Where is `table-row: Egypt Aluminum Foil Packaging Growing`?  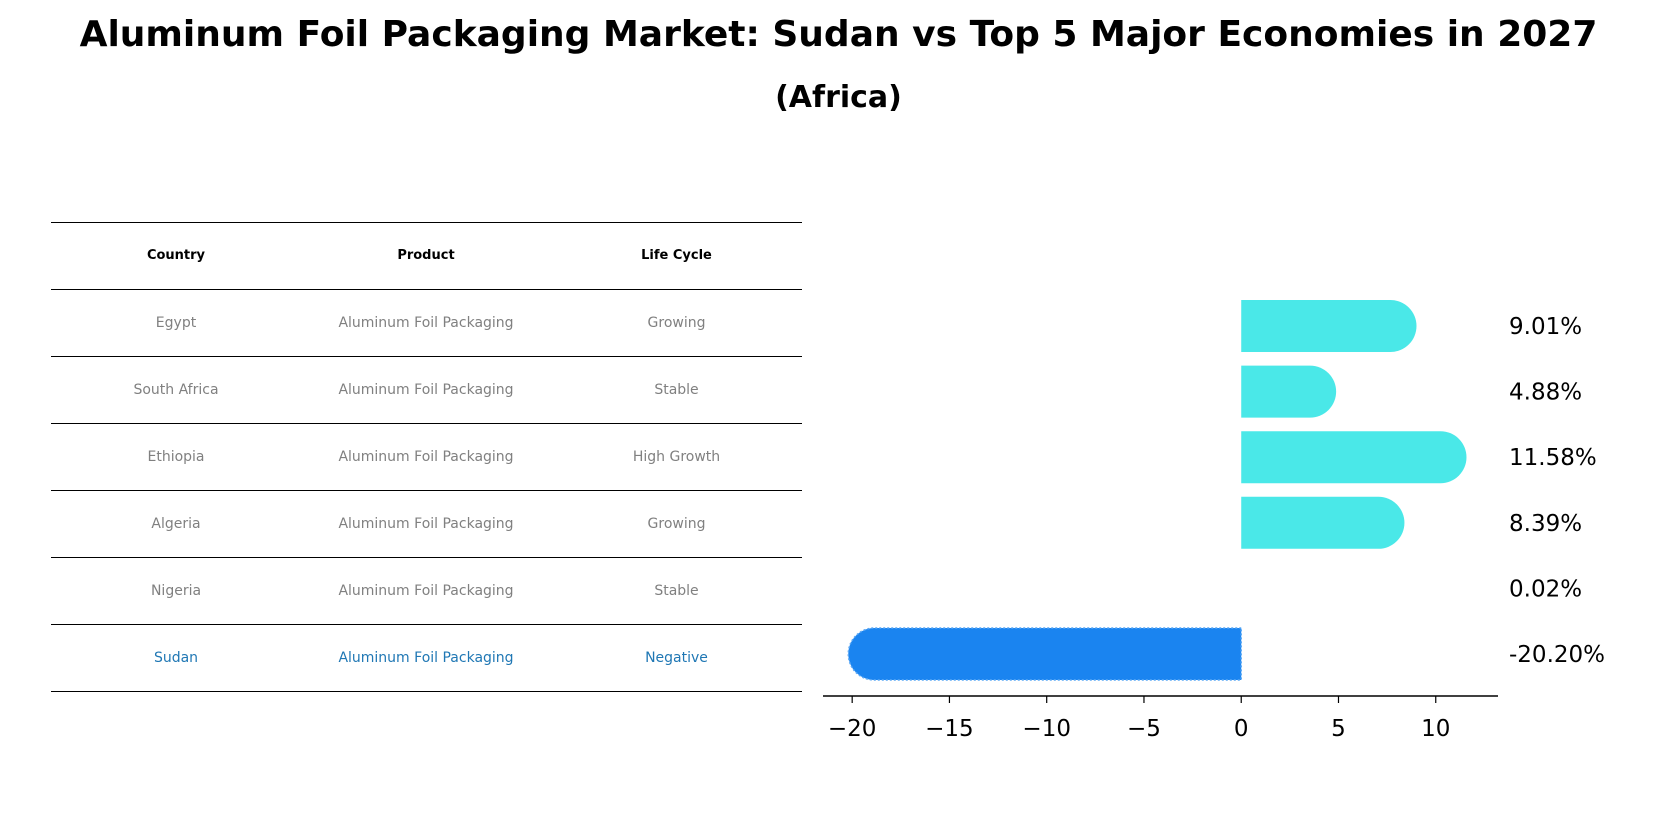
table-row: Egypt Aluminum Foil Packaging Growing is located at coordinates (426, 323).